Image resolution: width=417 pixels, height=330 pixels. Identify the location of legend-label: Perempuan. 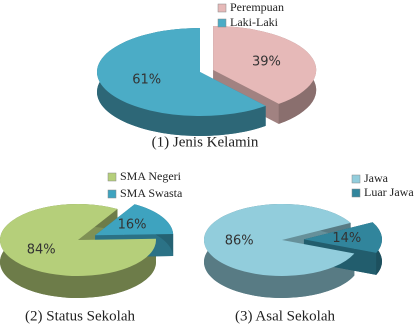
(257, 7).